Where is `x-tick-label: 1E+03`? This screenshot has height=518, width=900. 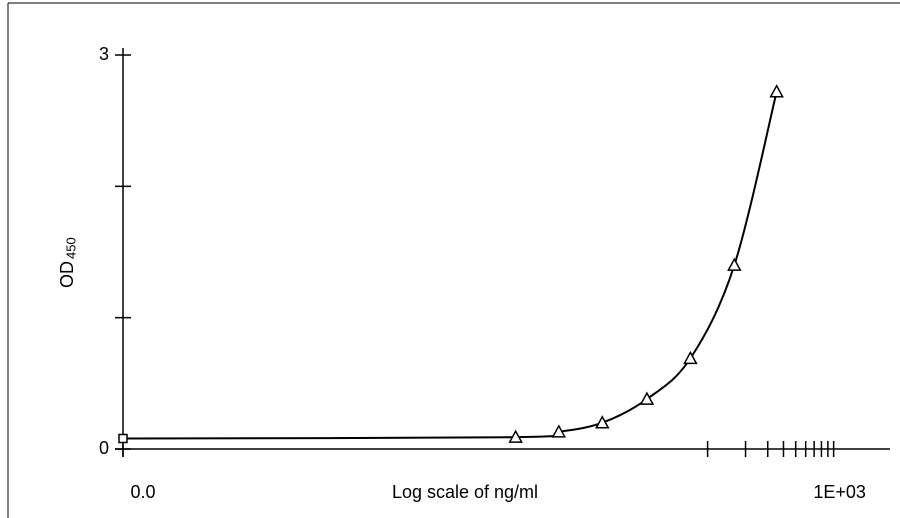 x-tick-label: 1E+03 is located at coordinates (839, 492).